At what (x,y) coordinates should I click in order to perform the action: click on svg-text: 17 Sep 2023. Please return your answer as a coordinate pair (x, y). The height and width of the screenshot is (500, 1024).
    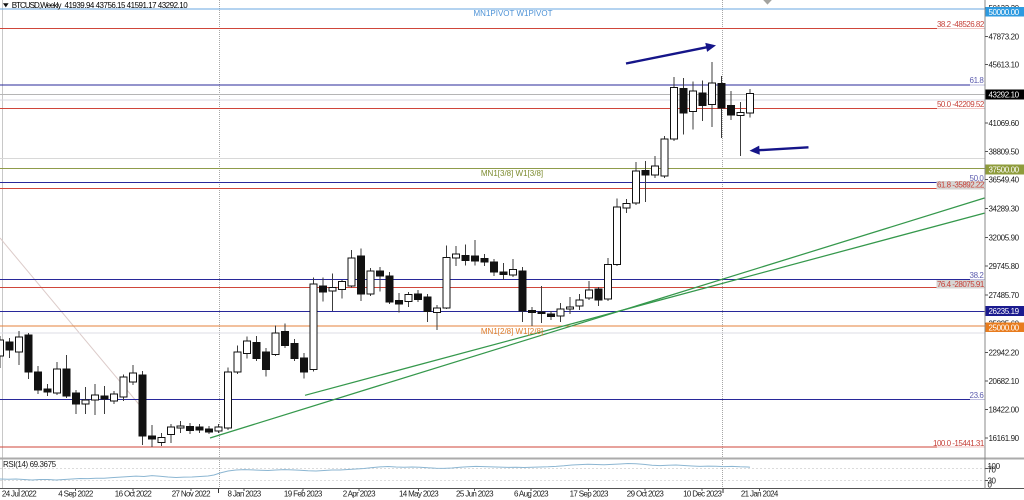
    Looking at the image, I should click on (589, 494).